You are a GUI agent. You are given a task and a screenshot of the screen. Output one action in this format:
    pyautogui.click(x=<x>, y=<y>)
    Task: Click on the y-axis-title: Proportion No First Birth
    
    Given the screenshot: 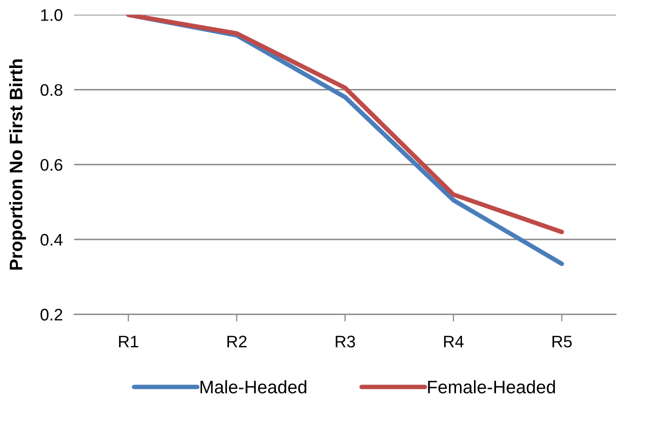 What is the action you would take?
    pyautogui.click(x=17, y=164)
    